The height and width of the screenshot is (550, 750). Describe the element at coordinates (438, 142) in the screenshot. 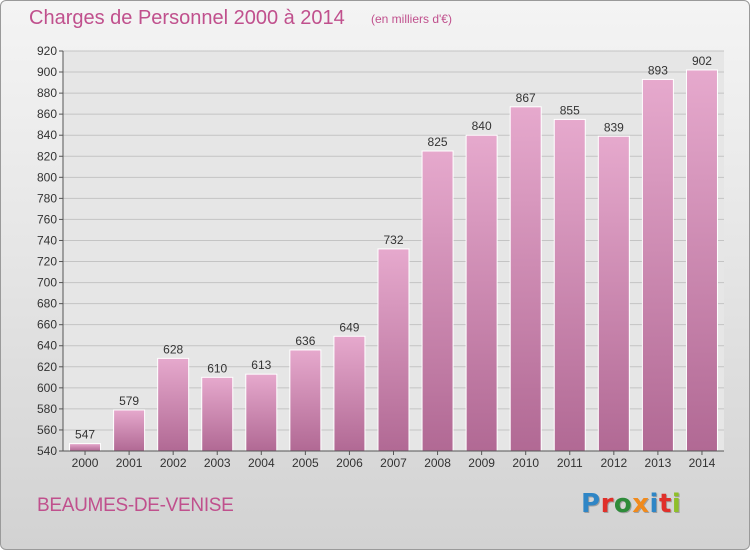

I see `bar-value-label: 825` at that location.